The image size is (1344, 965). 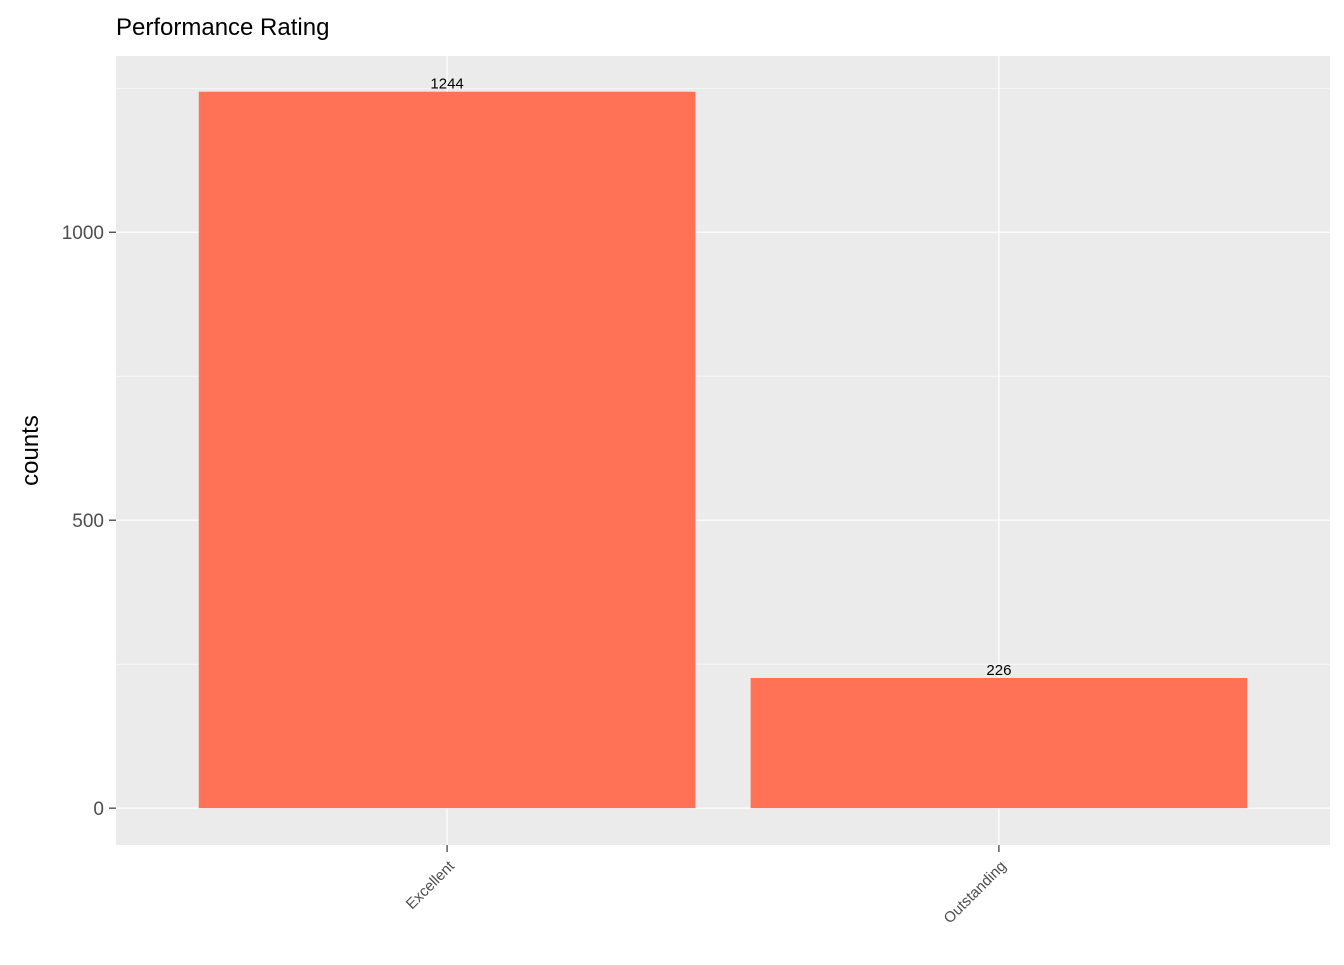 I want to click on chart-title: Performance Rating, so click(x=222, y=27).